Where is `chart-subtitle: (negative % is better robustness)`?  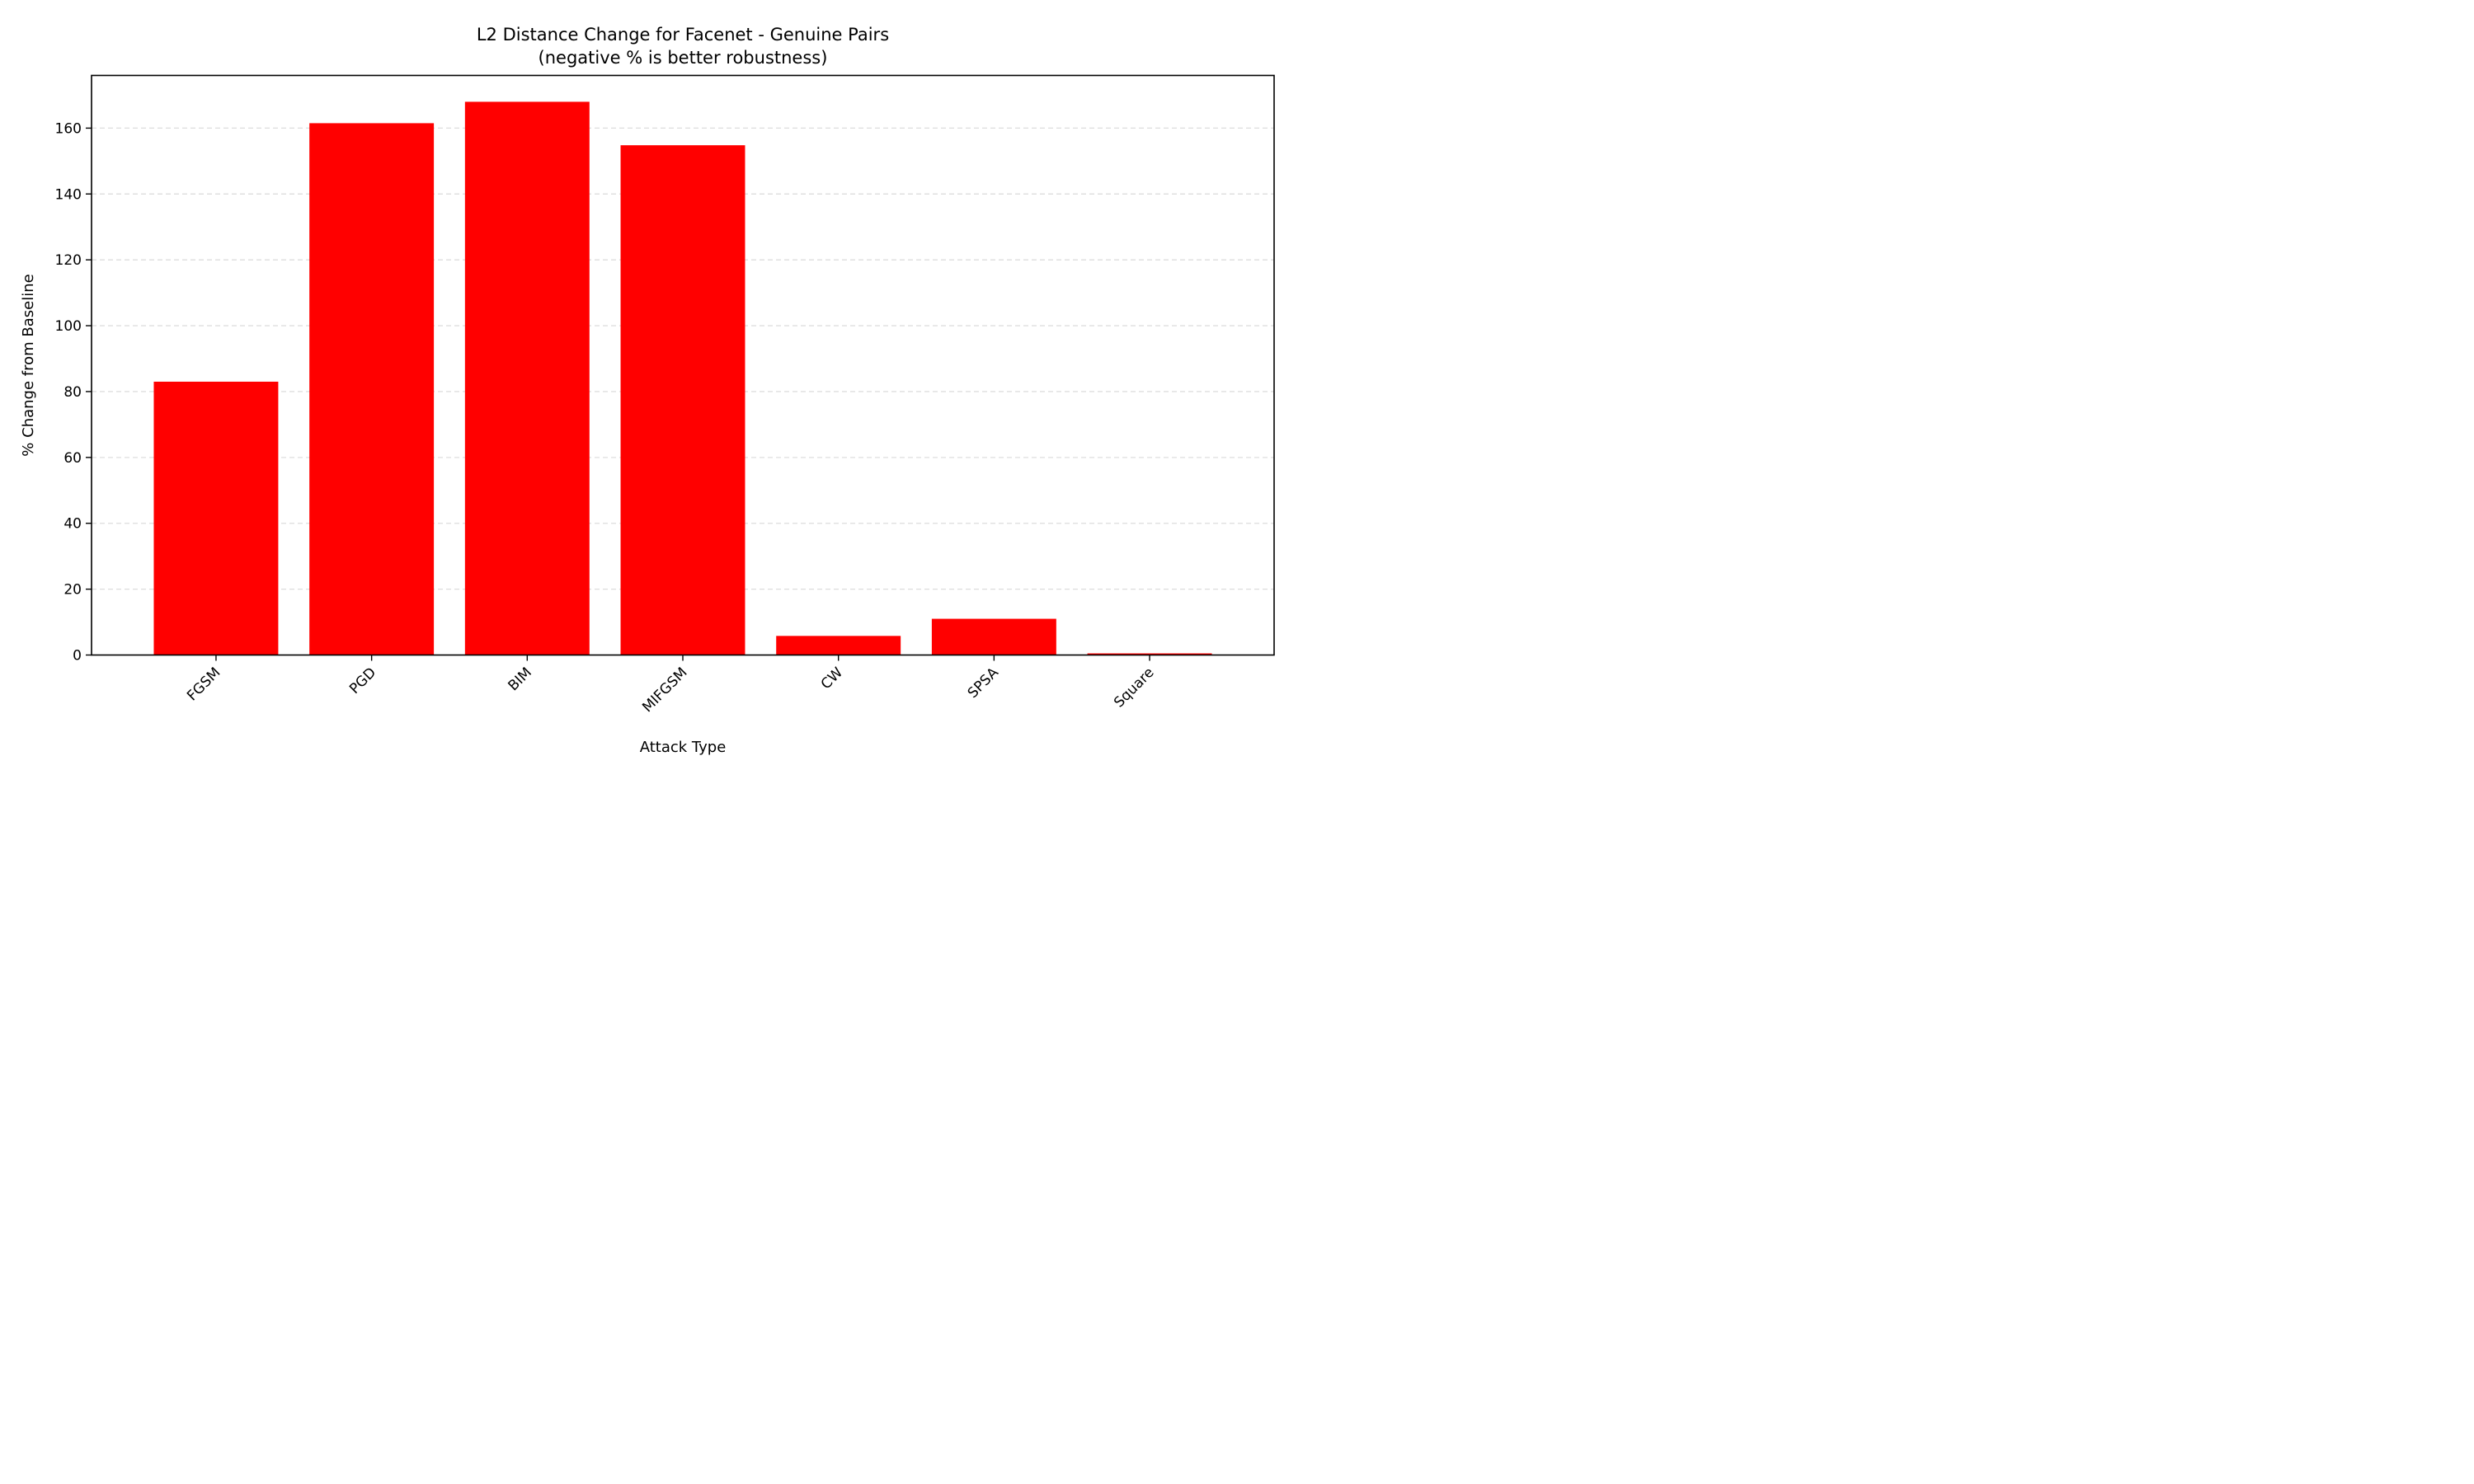
chart-subtitle: (negative % is better robustness) is located at coordinates (683, 58).